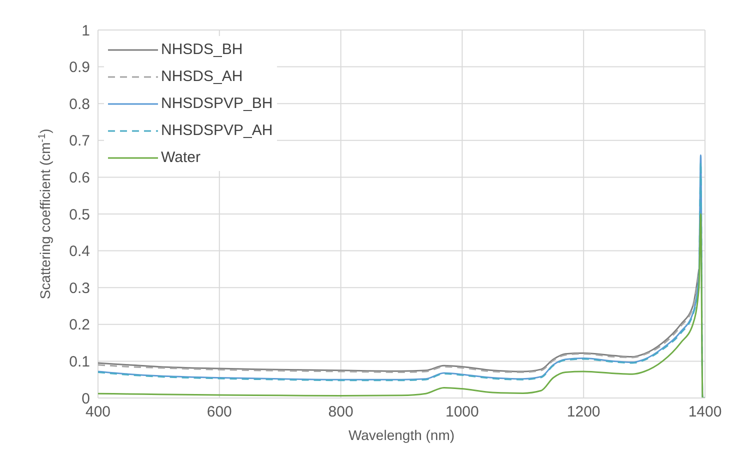  I want to click on legend-label: Water, so click(180, 157).